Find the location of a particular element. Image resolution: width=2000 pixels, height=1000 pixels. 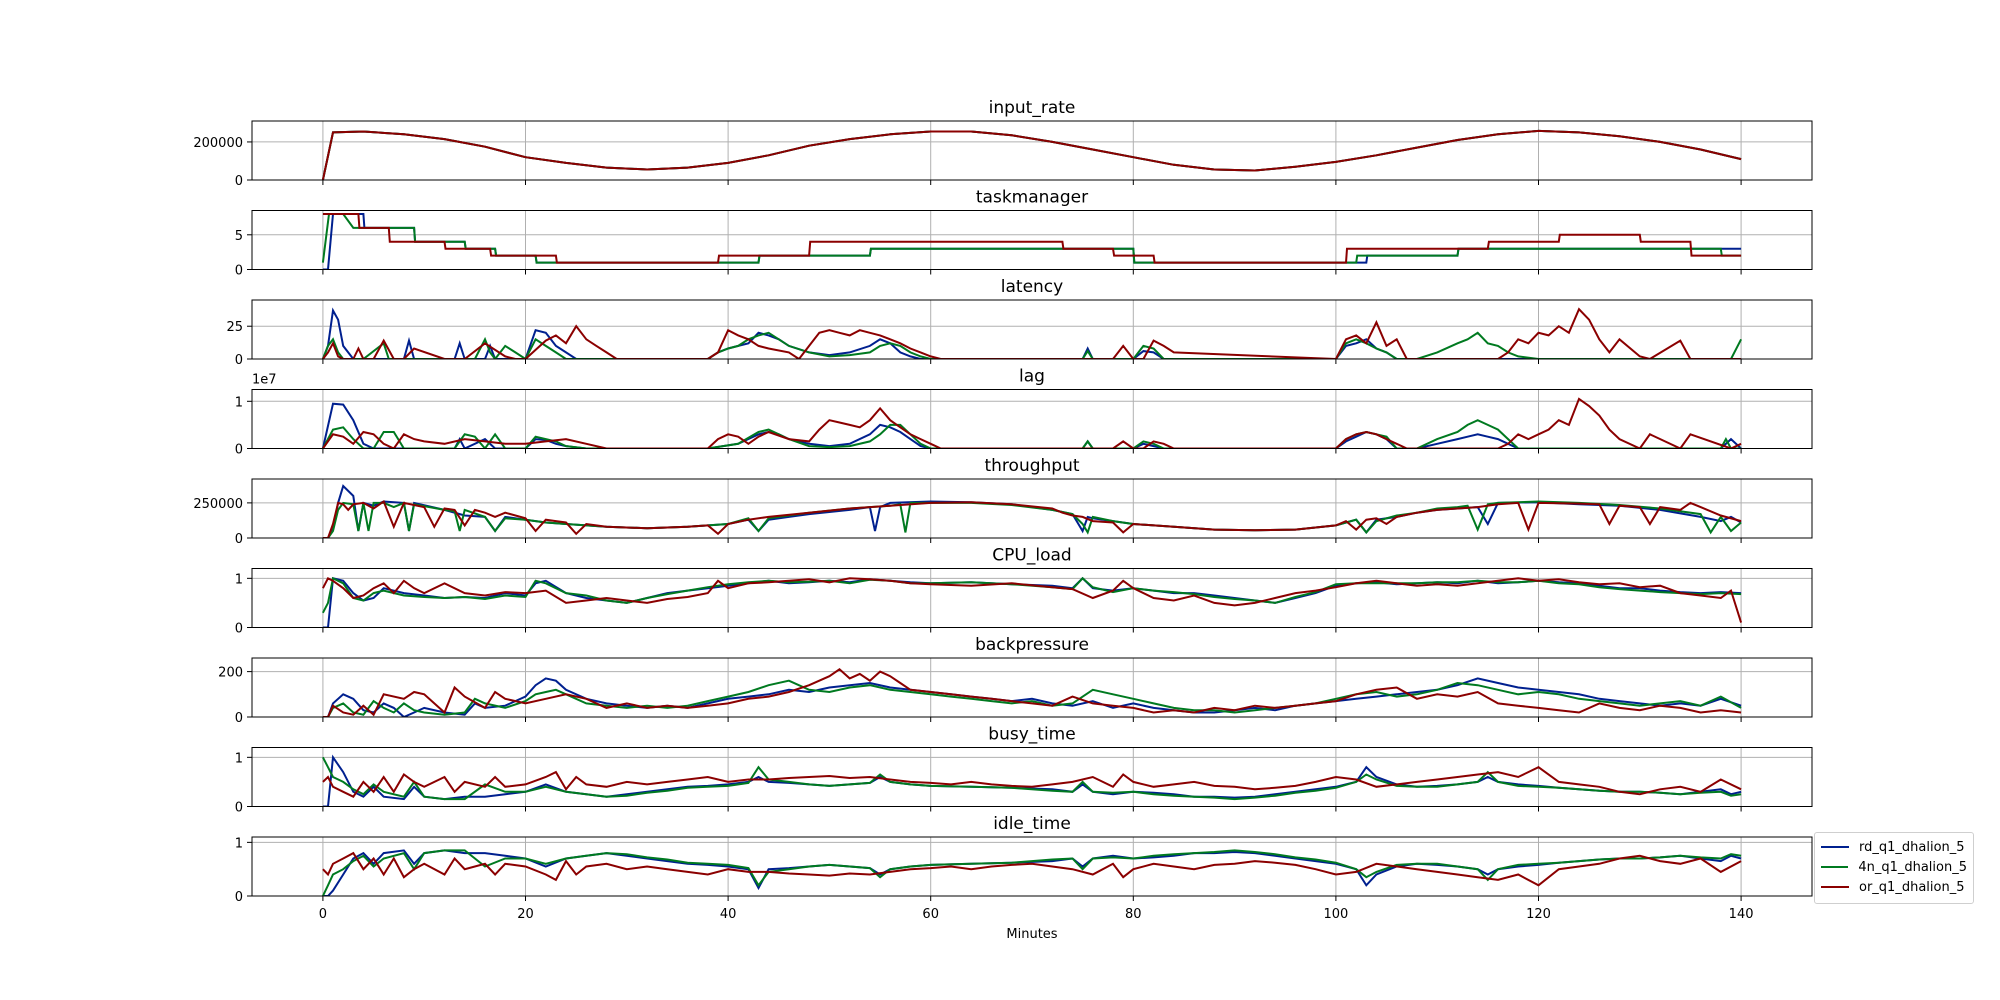

legend-label-4n: 4n_q1_dhalion_5 is located at coordinates (1912, 867).